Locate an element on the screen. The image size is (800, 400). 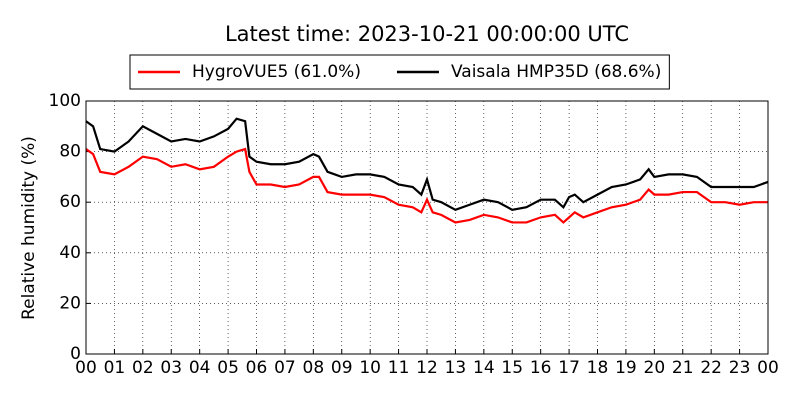
x-tick-label: 12 is located at coordinates (427, 368).